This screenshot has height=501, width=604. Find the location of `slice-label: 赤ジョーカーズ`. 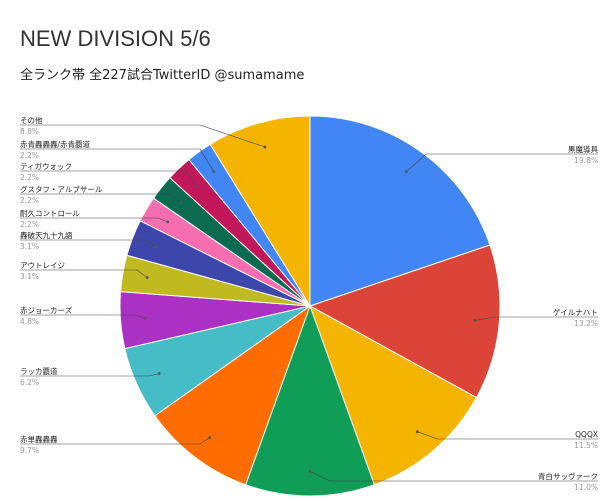

slice-label: 赤ジョーカーズ is located at coordinates (46, 310).